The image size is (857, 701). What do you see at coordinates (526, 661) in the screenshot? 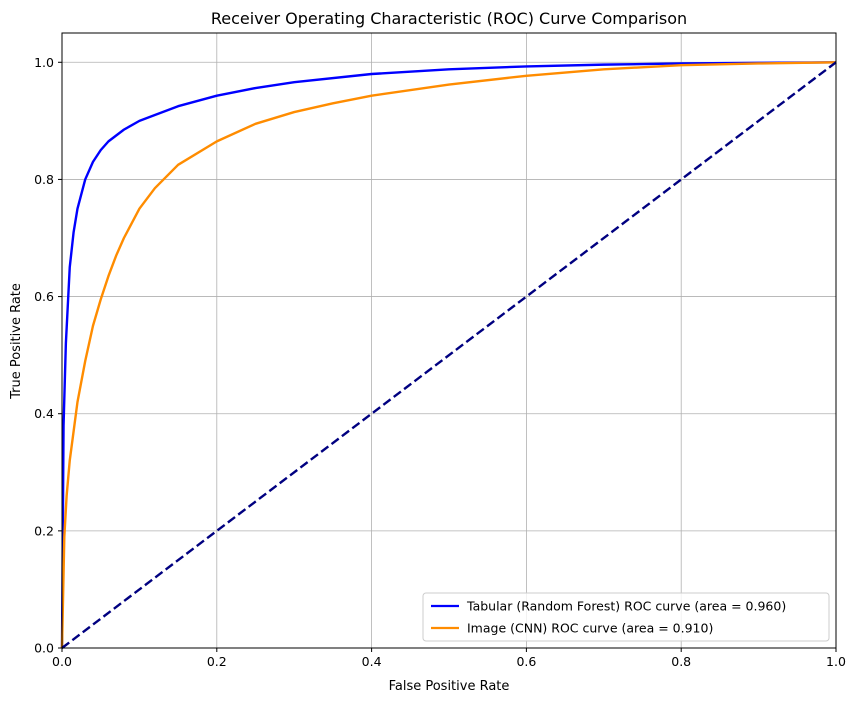
I see `x-tick-label: 0.6` at bounding box center [526, 661].